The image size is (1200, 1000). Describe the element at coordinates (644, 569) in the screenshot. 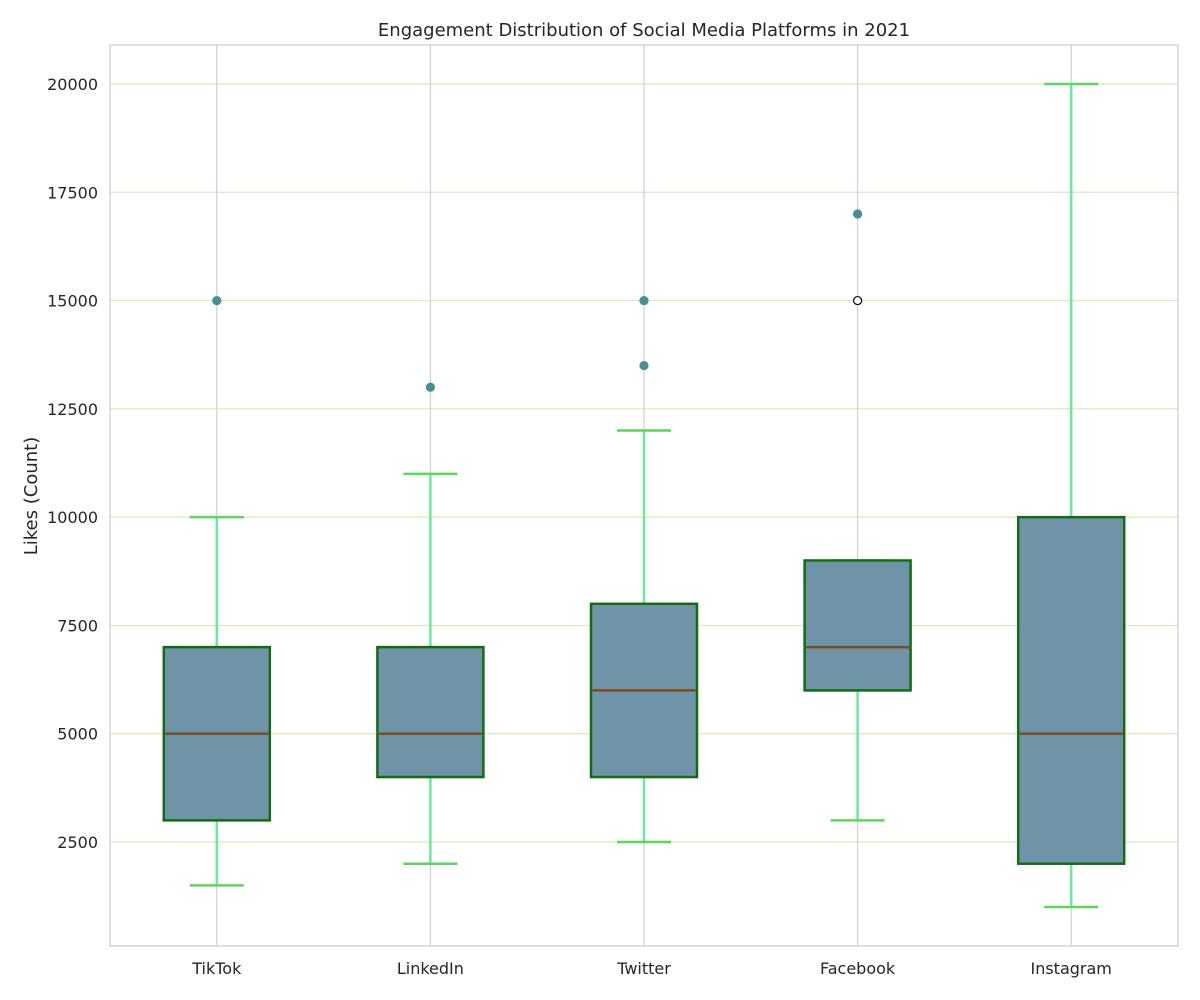

I see `box-twitter` at that location.